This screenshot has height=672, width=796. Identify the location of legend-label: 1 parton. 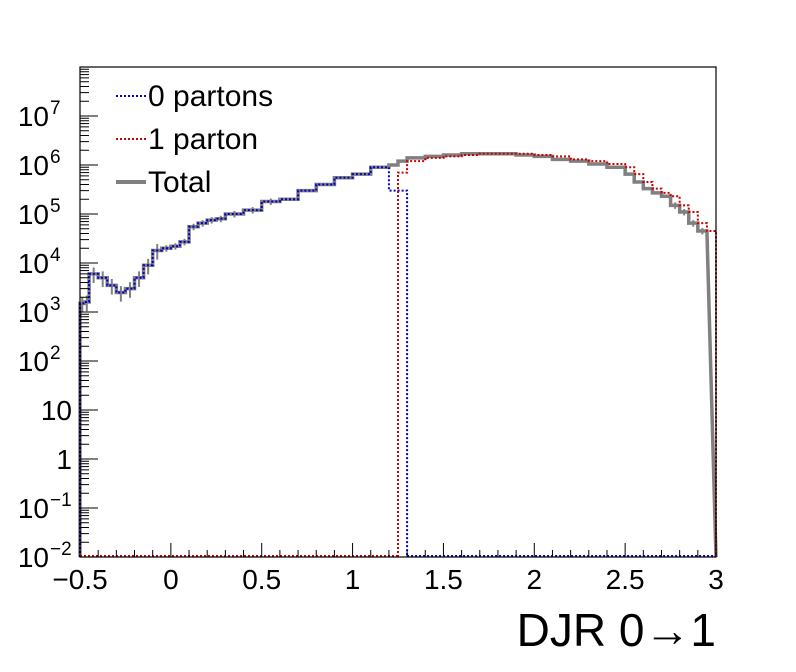
(203, 139).